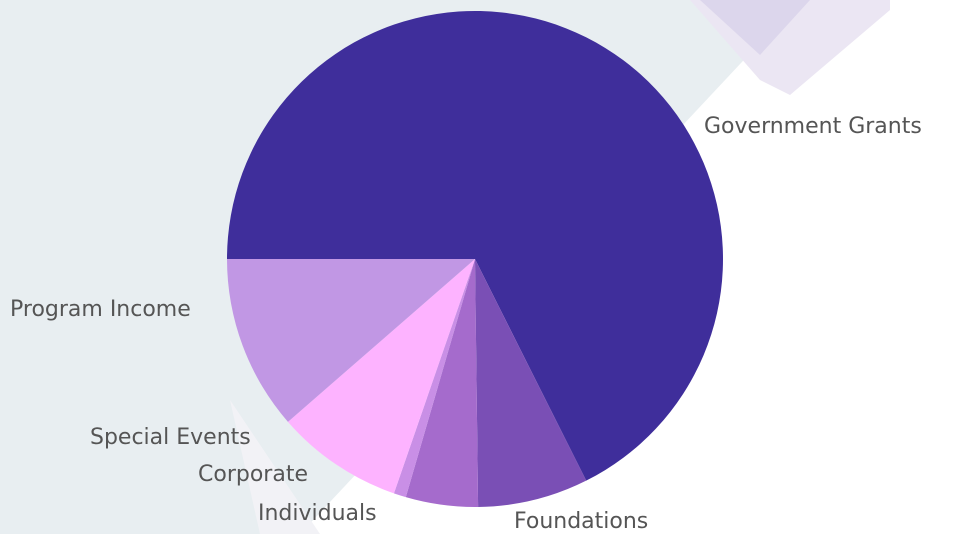 This screenshot has height=534, width=966. What do you see at coordinates (813, 126) in the screenshot?
I see `slice-label: Government Grants` at bounding box center [813, 126].